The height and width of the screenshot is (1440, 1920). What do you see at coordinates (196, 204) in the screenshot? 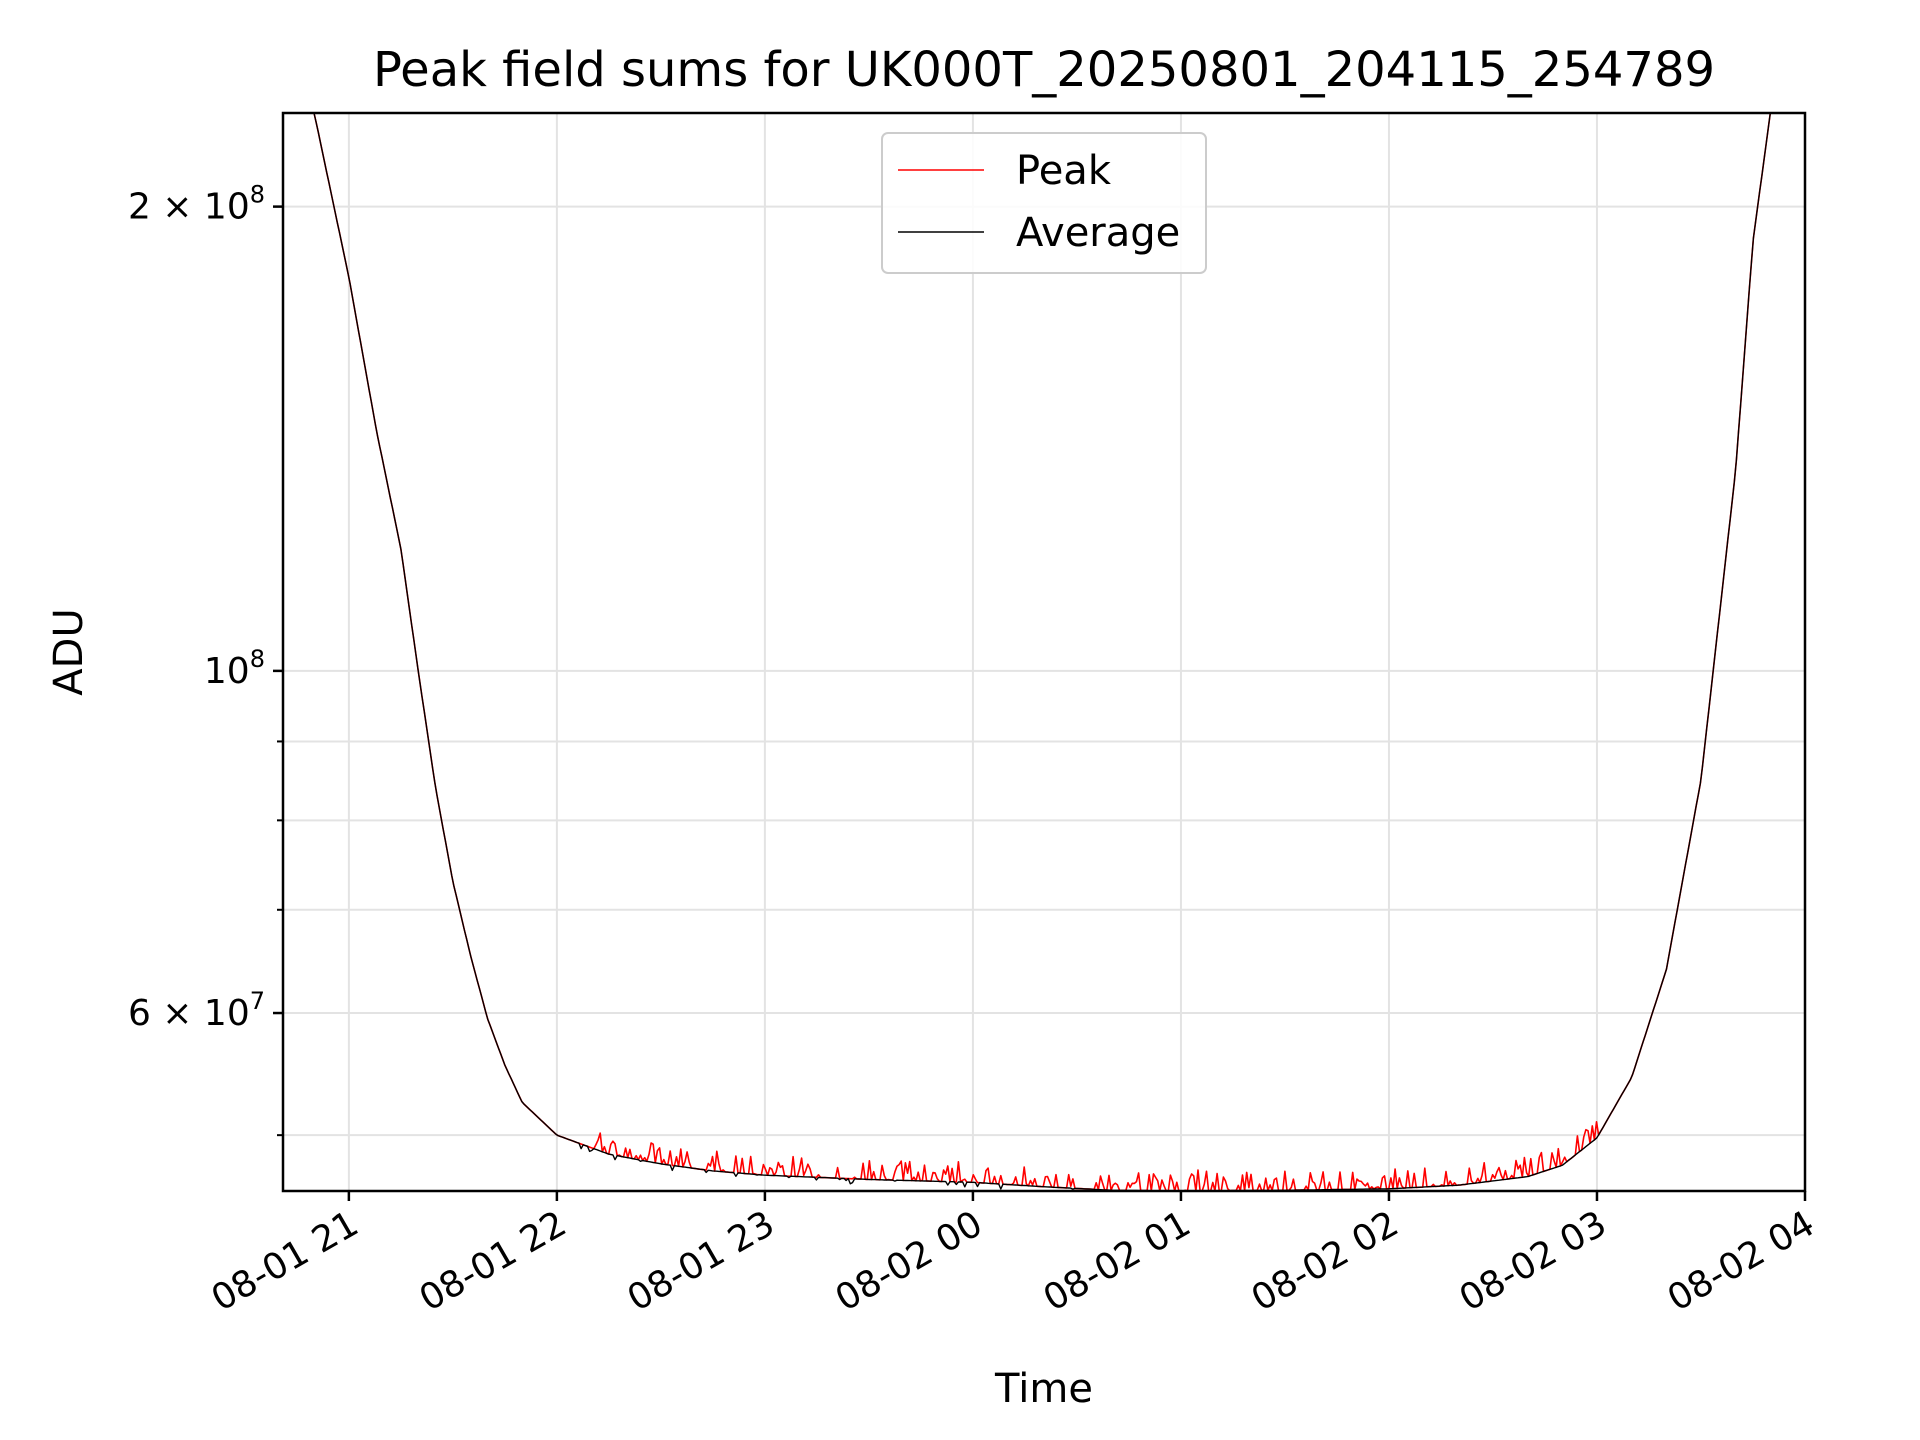
I see `y-tick-label: 2 × 108` at bounding box center [196, 204].